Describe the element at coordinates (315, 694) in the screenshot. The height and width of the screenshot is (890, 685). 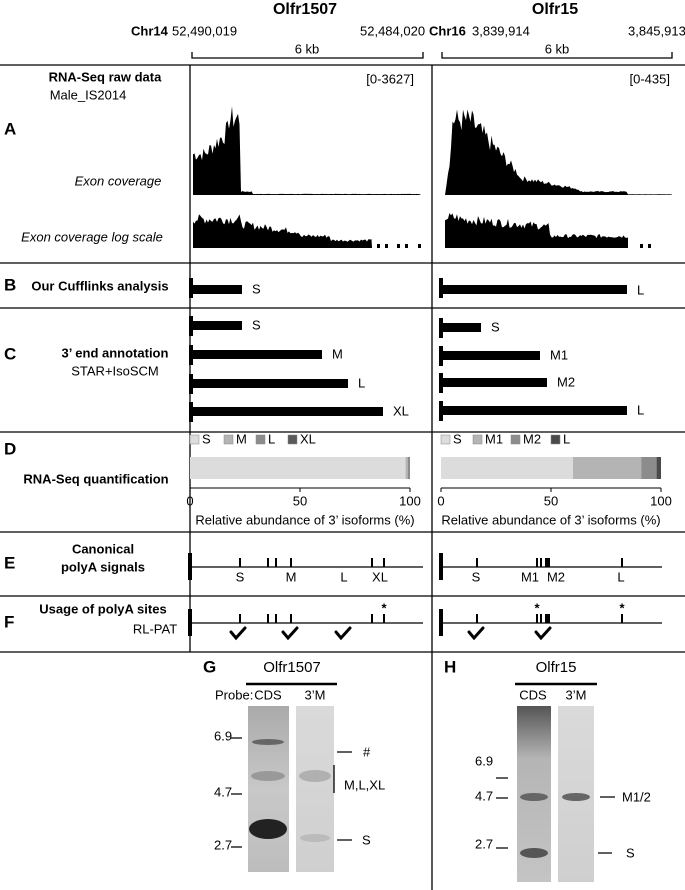
I see `probe-name: 3’M` at that location.